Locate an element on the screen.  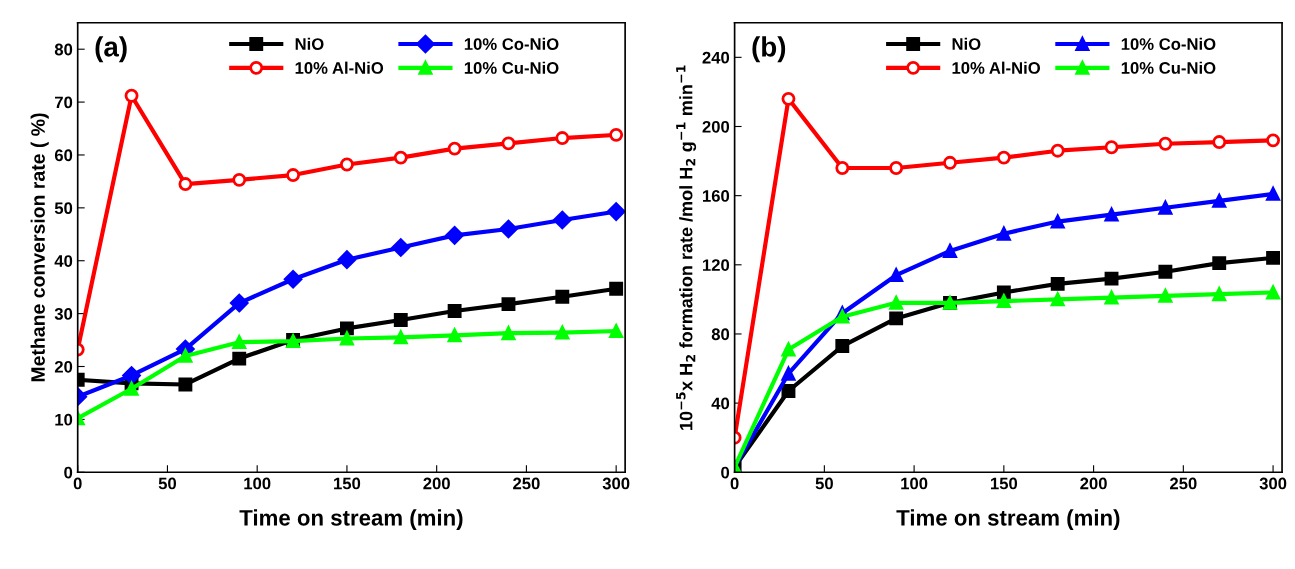
y-axis-title: Methane conversion rate ( %) is located at coordinates (39, 247).